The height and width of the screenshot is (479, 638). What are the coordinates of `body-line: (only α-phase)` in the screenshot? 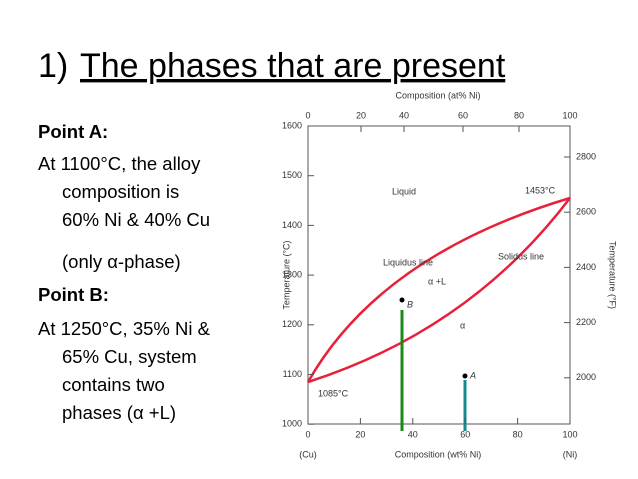 It's located at (121, 261).